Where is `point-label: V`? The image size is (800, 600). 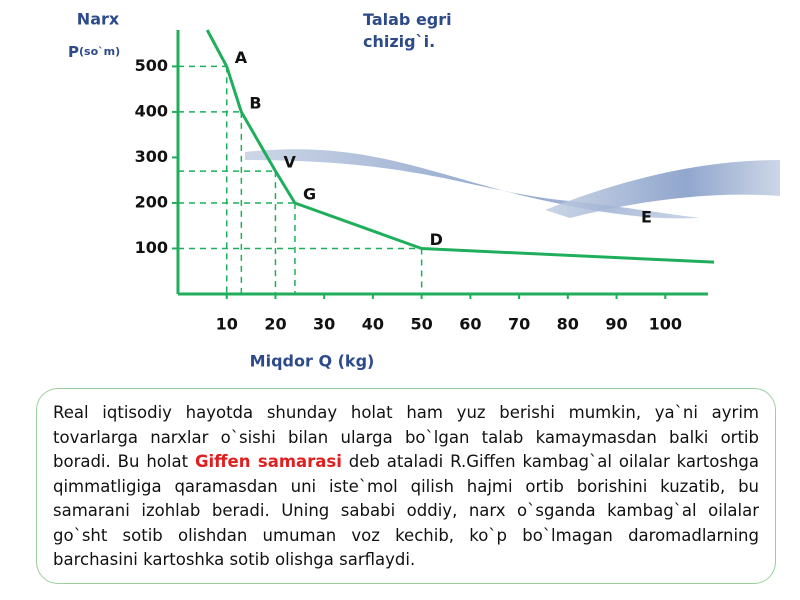 point-label: V is located at coordinates (289, 162).